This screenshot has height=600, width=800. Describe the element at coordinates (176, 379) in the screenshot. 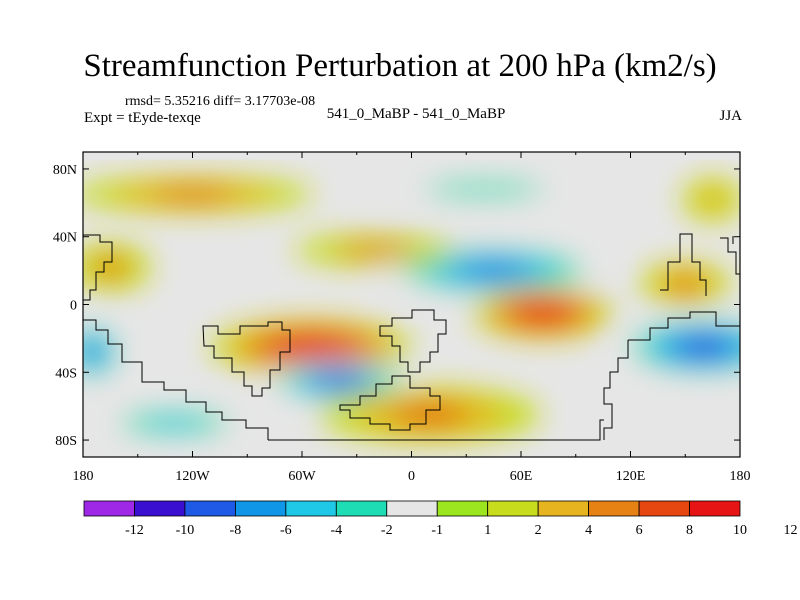

I see `coastline-pacific-islands` at that location.